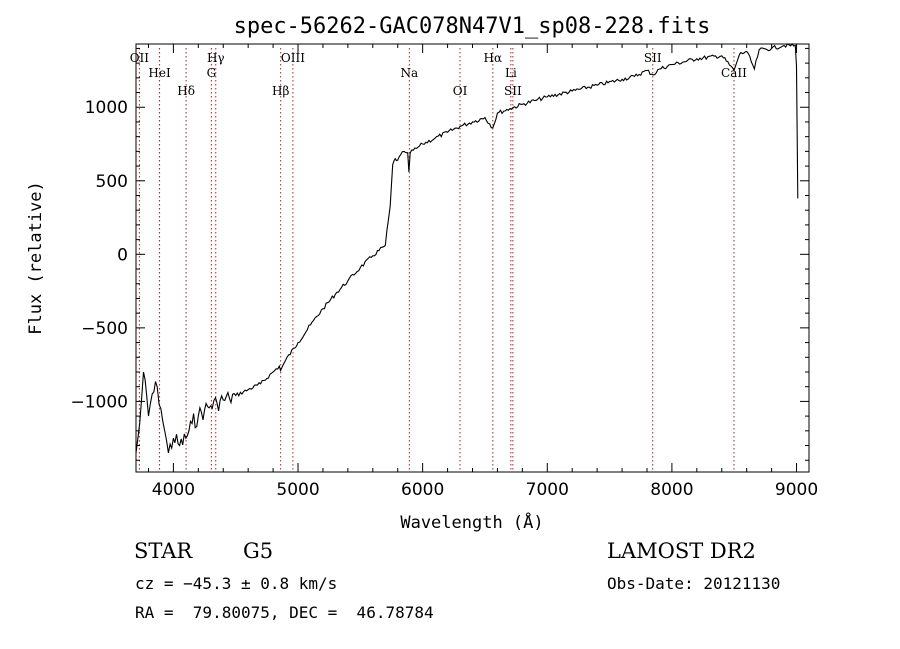 The height and width of the screenshot is (649, 900). I want to click on chart-title: spec-56262-GAC078N47V1_sp08-228.fits, so click(472, 26).